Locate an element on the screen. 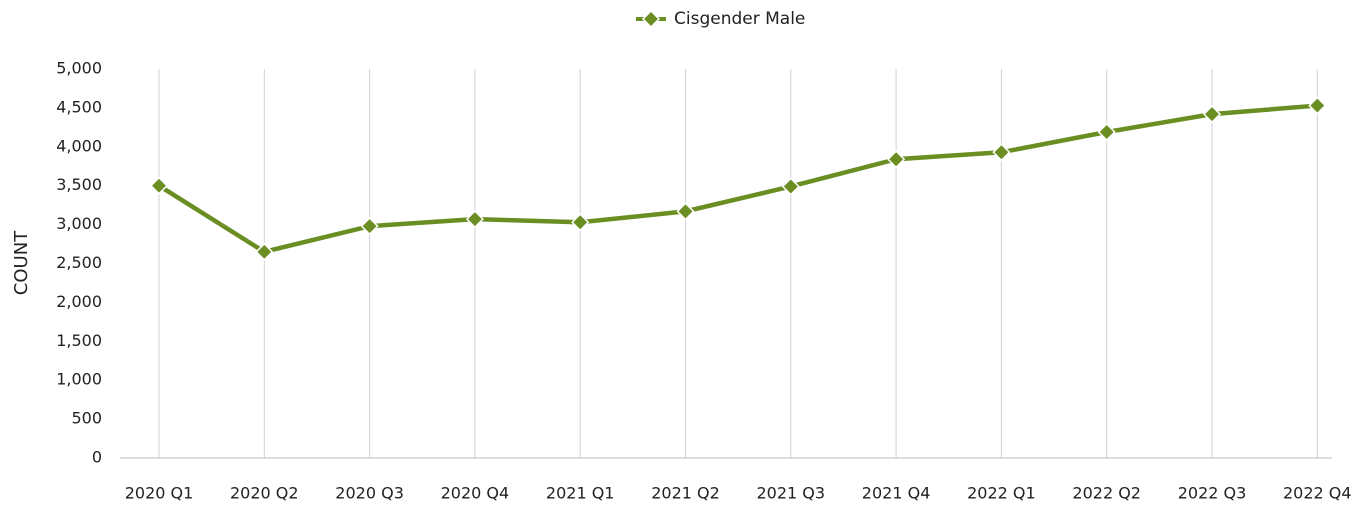 This screenshot has height=506, width=1372. y-tick-label: 2,000 is located at coordinates (79, 301).